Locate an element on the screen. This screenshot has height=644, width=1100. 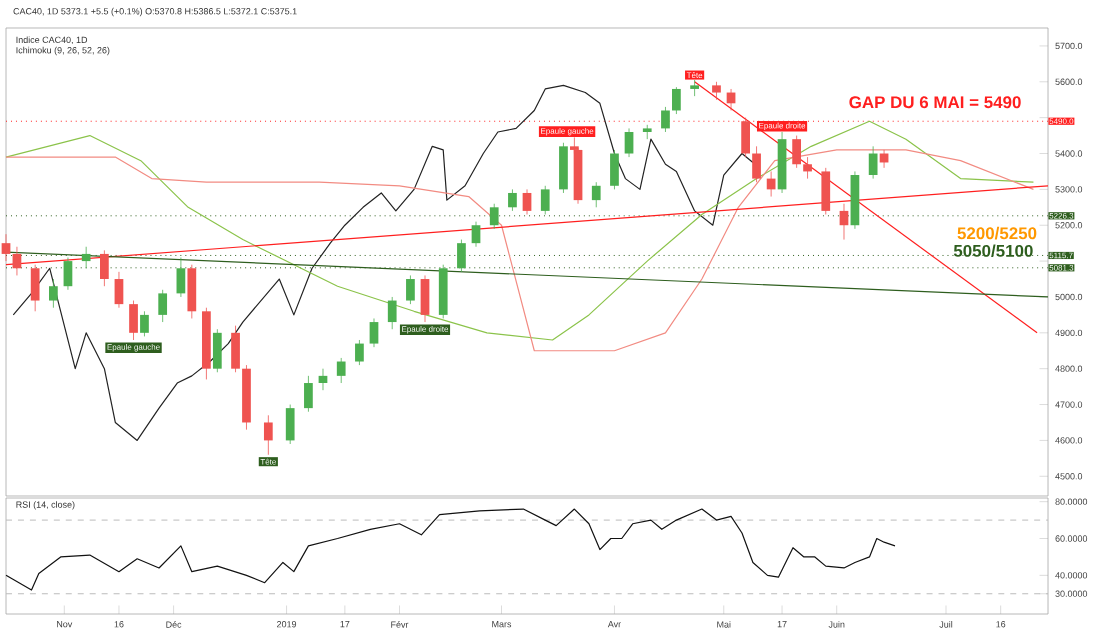
annotation: 5050/5100 is located at coordinates (993, 251).